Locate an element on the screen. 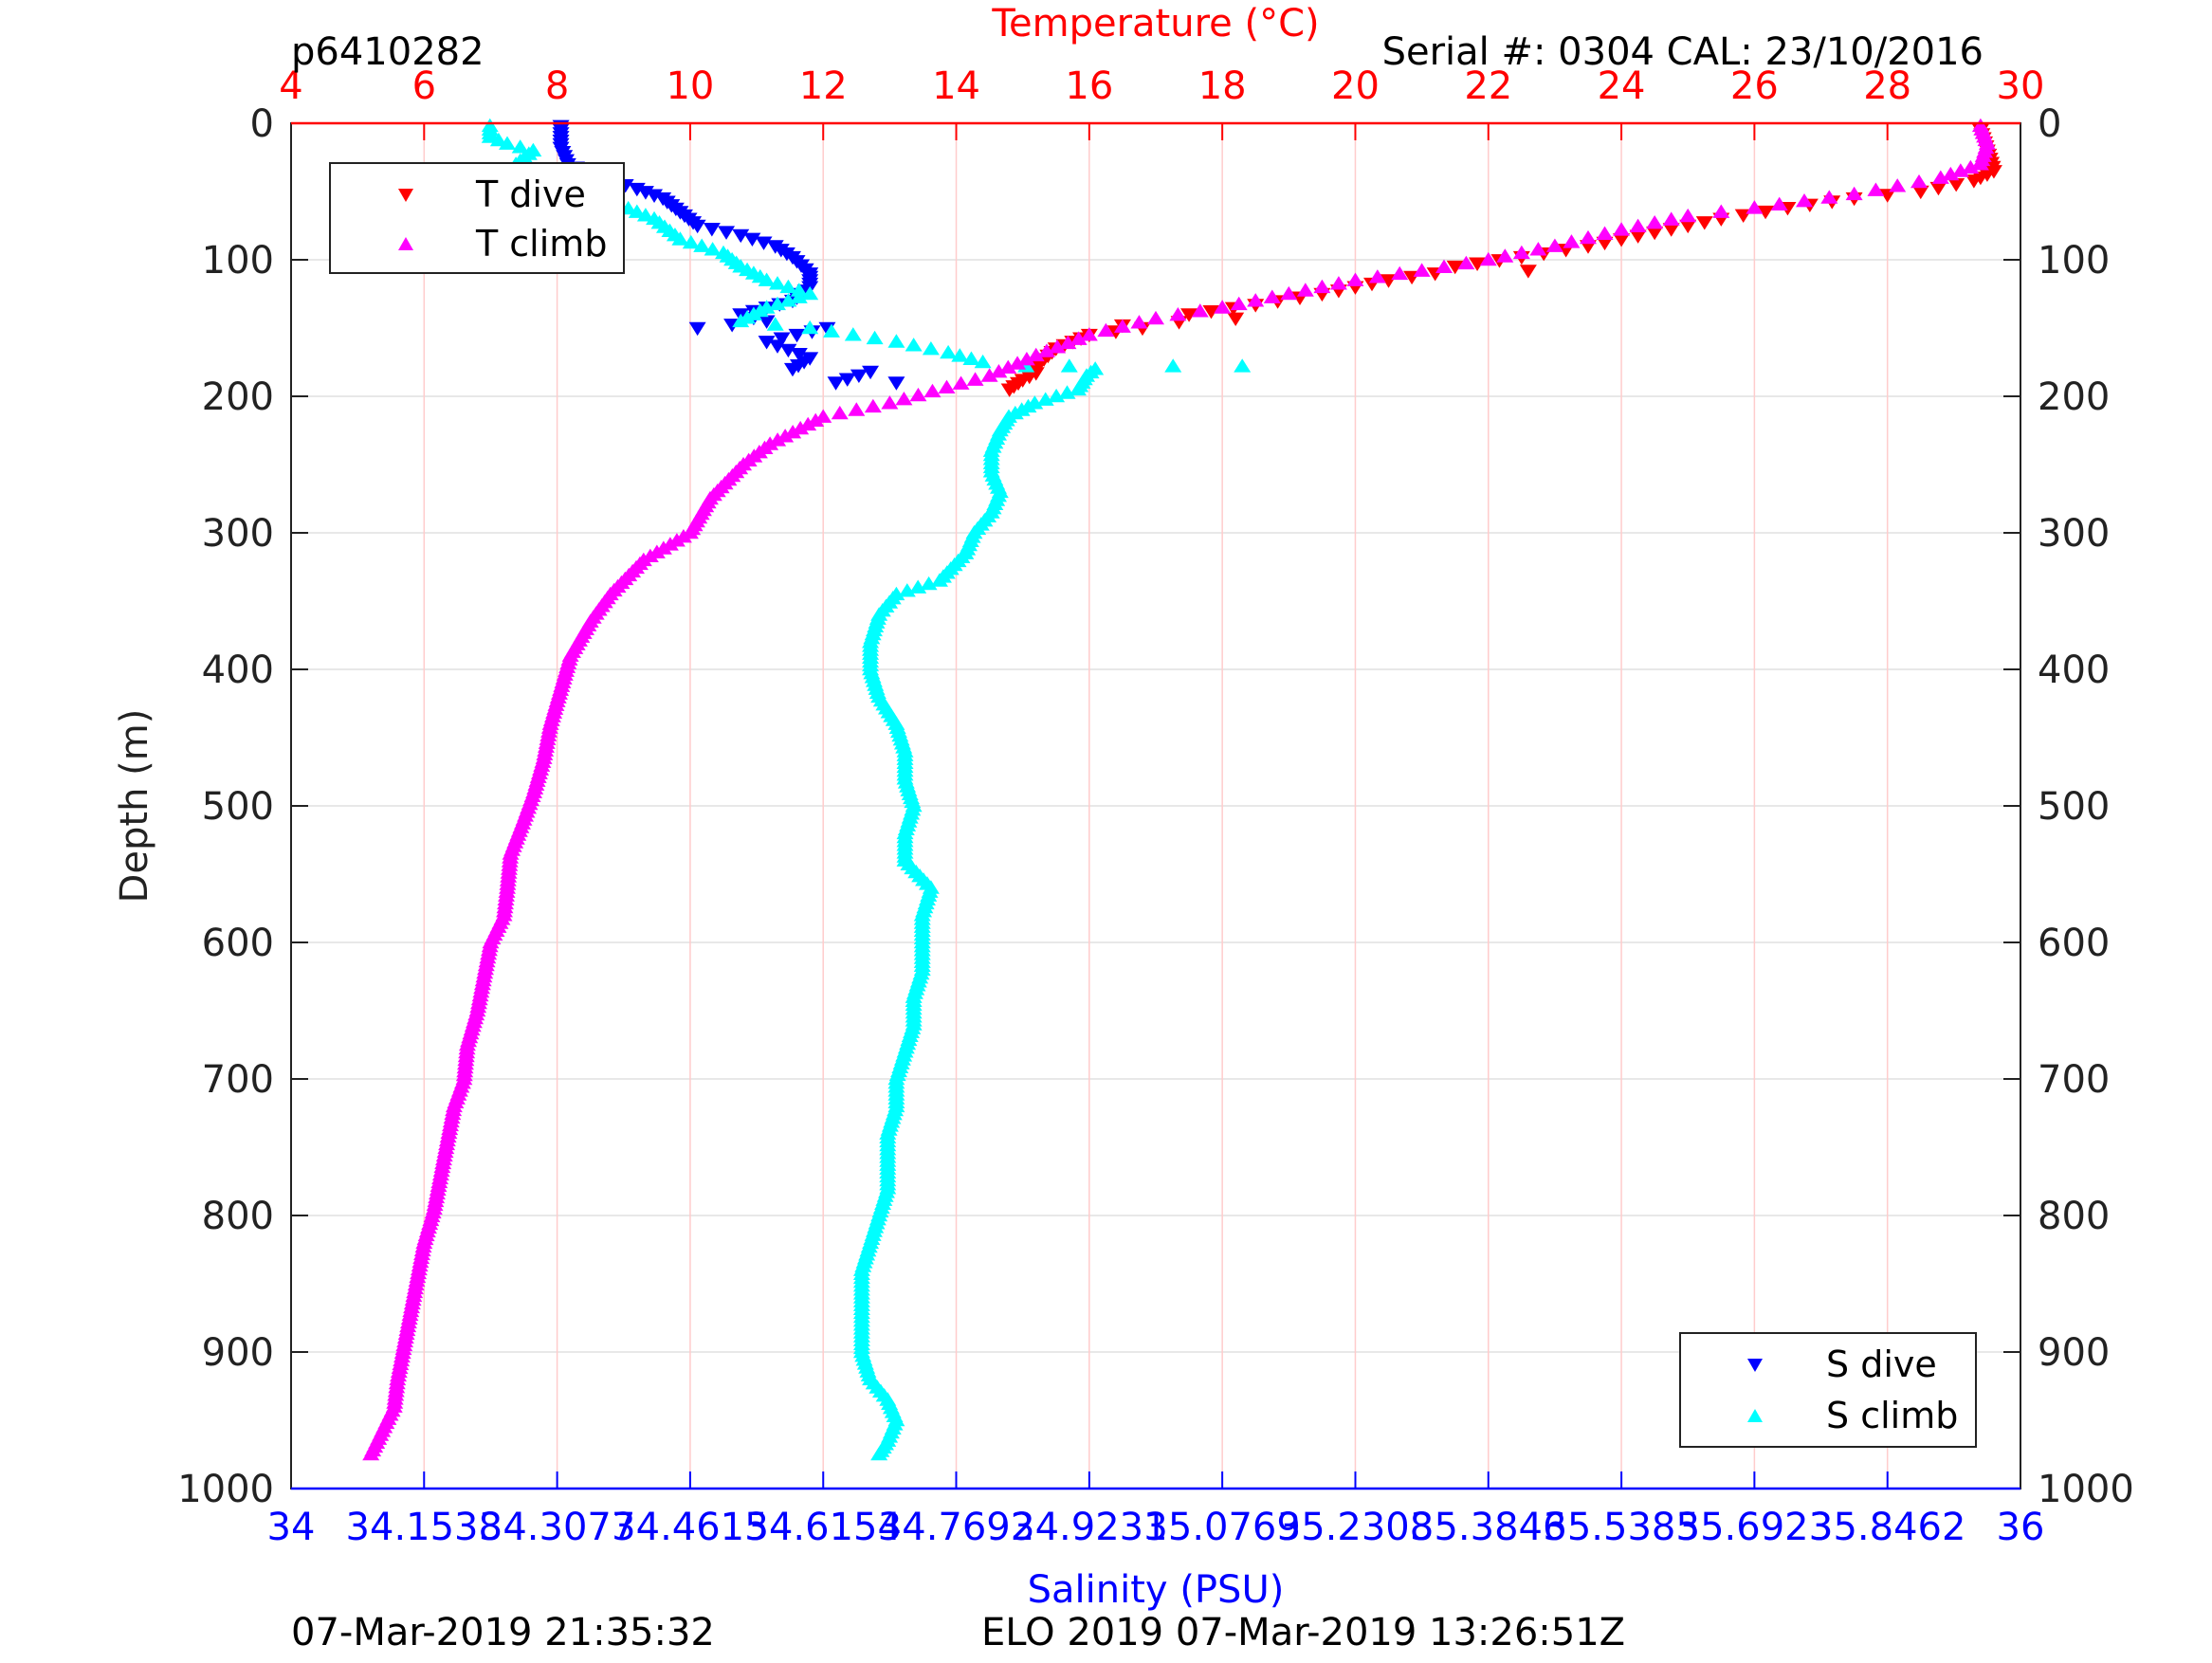  salinity-tick-label: 35.3846 is located at coordinates (1488, 1527).